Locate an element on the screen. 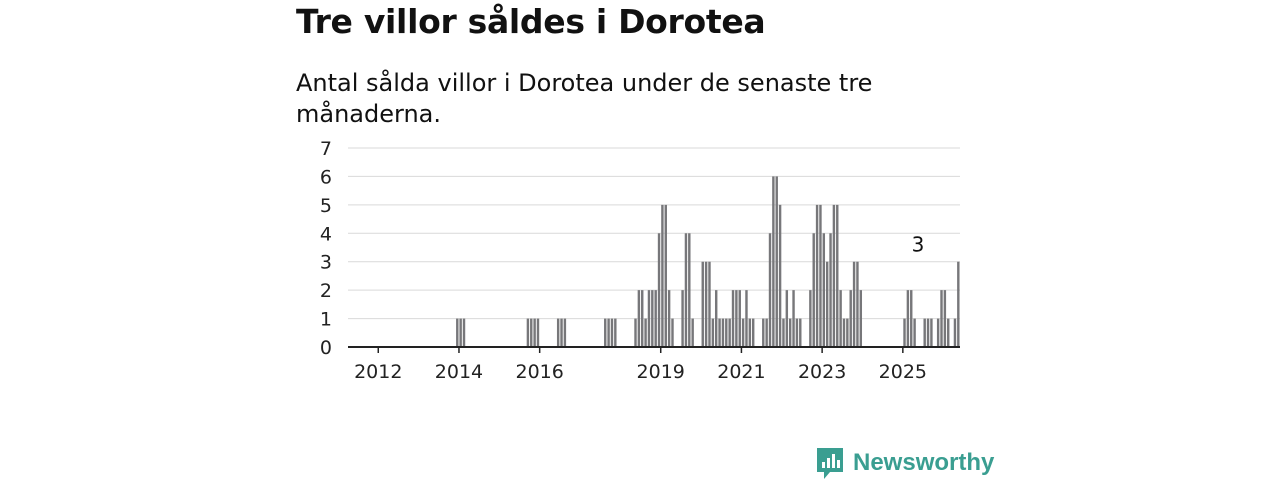 The width and height of the screenshot is (1280, 480). y-tick-label: 7 is located at coordinates (326, 149).